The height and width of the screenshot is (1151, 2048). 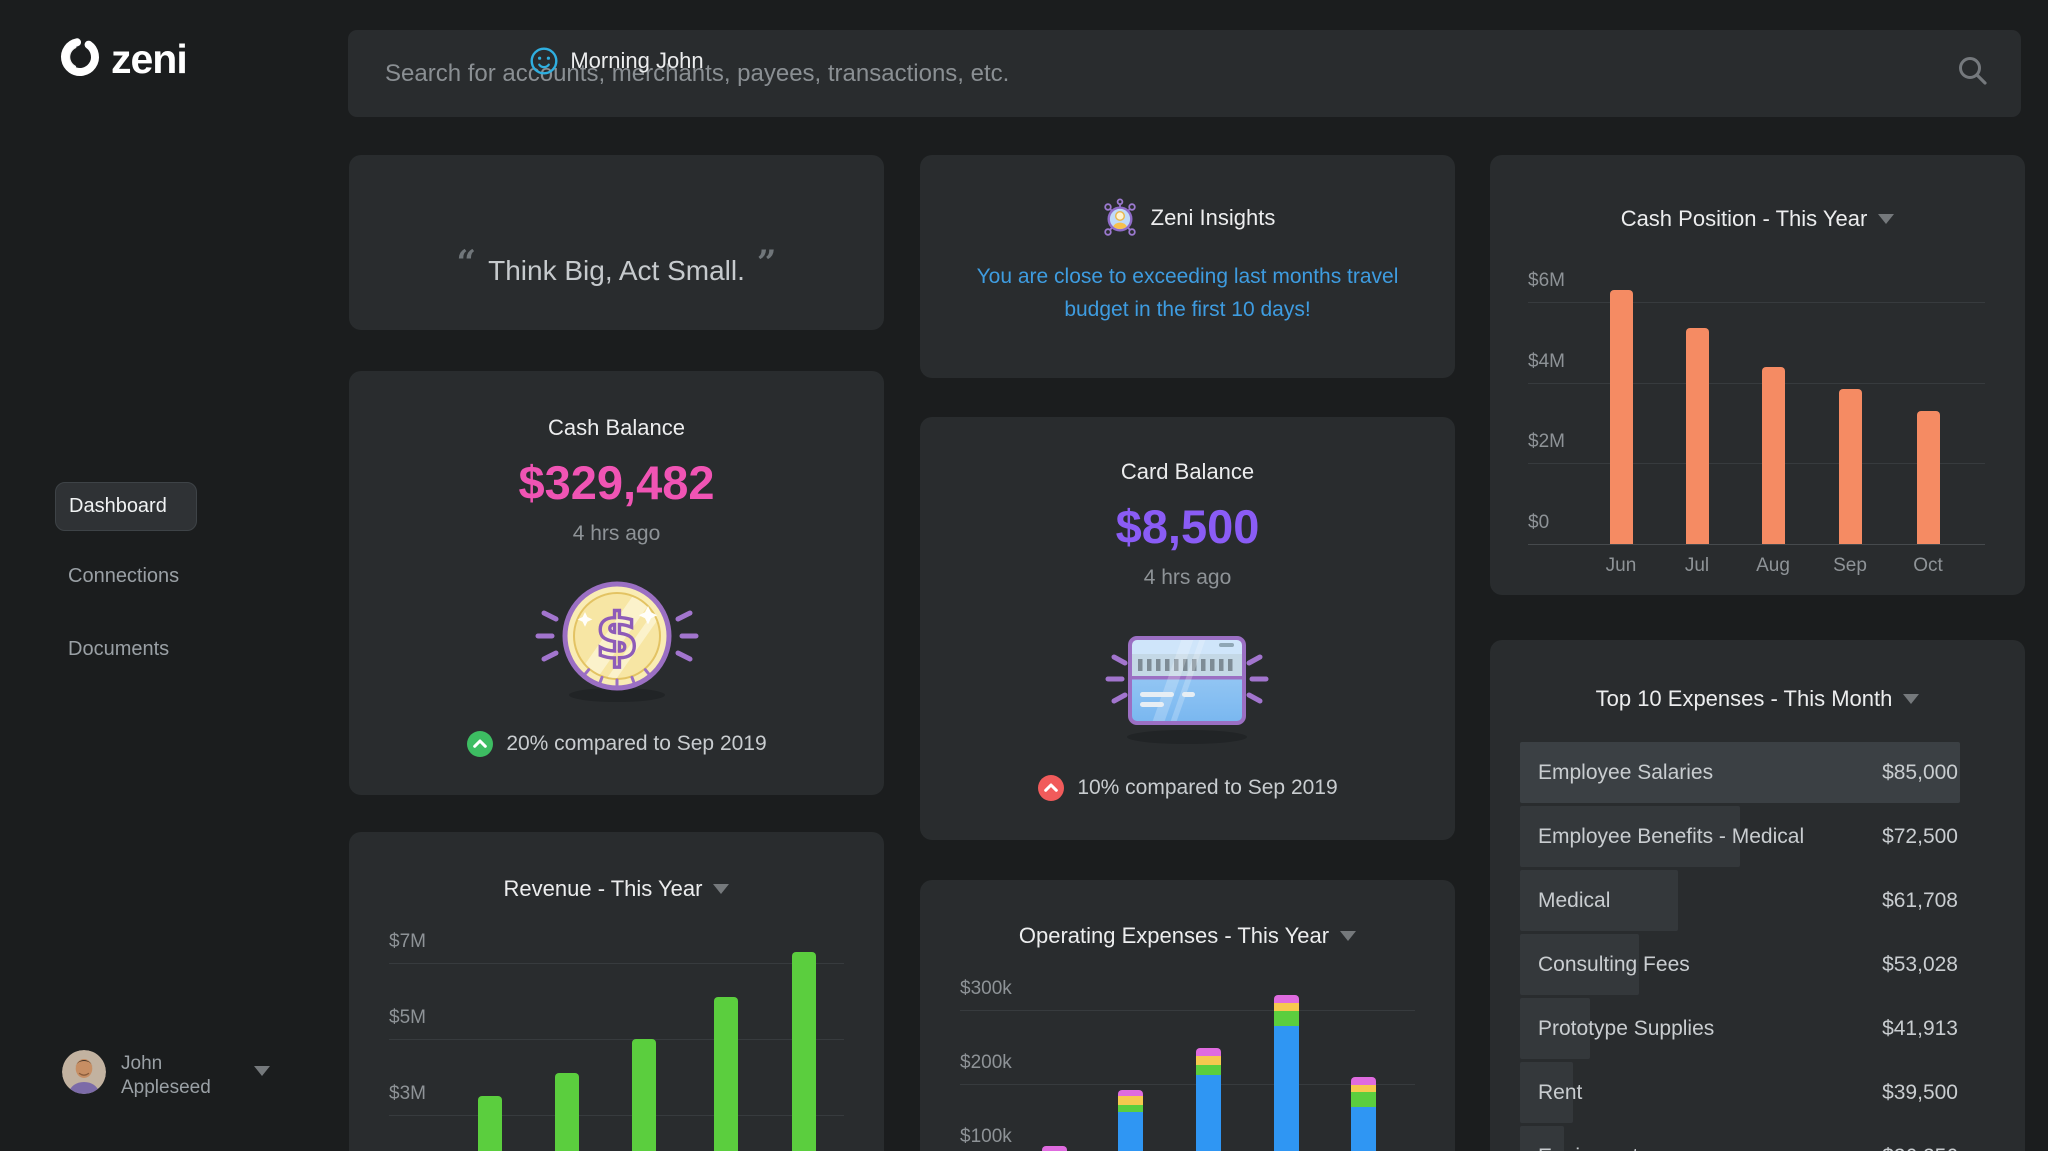 I want to click on expense-row: Employee Benefits - Medical $72,500, so click(x=1740, y=836).